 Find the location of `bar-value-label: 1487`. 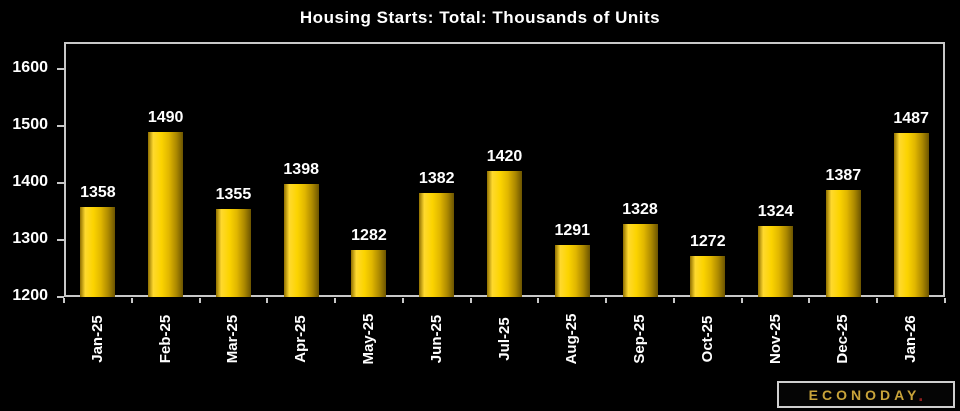

bar-value-label: 1487 is located at coordinates (911, 119).